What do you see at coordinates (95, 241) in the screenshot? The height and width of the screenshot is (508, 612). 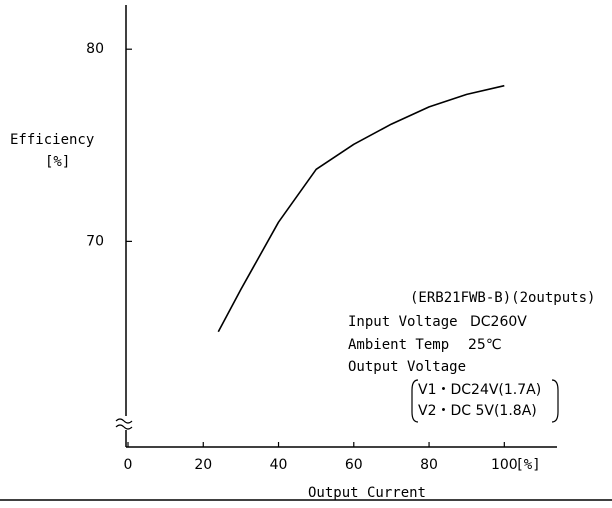 I see `y-tick-label: 70` at bounding box center [95, 241].